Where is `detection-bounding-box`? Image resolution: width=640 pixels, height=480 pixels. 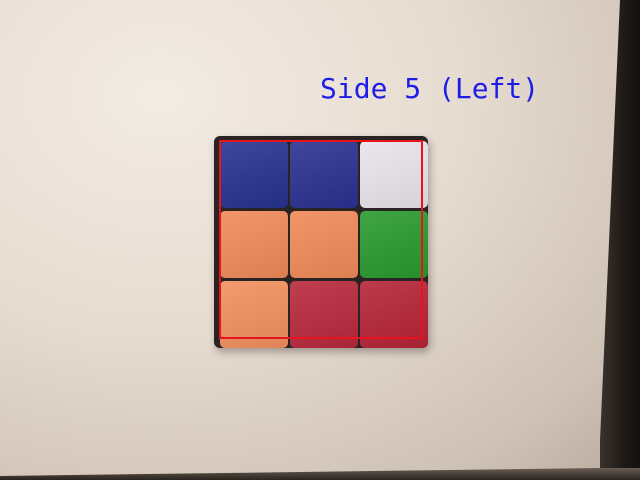
detection-bounding-box is located at coordinates (321, 239).